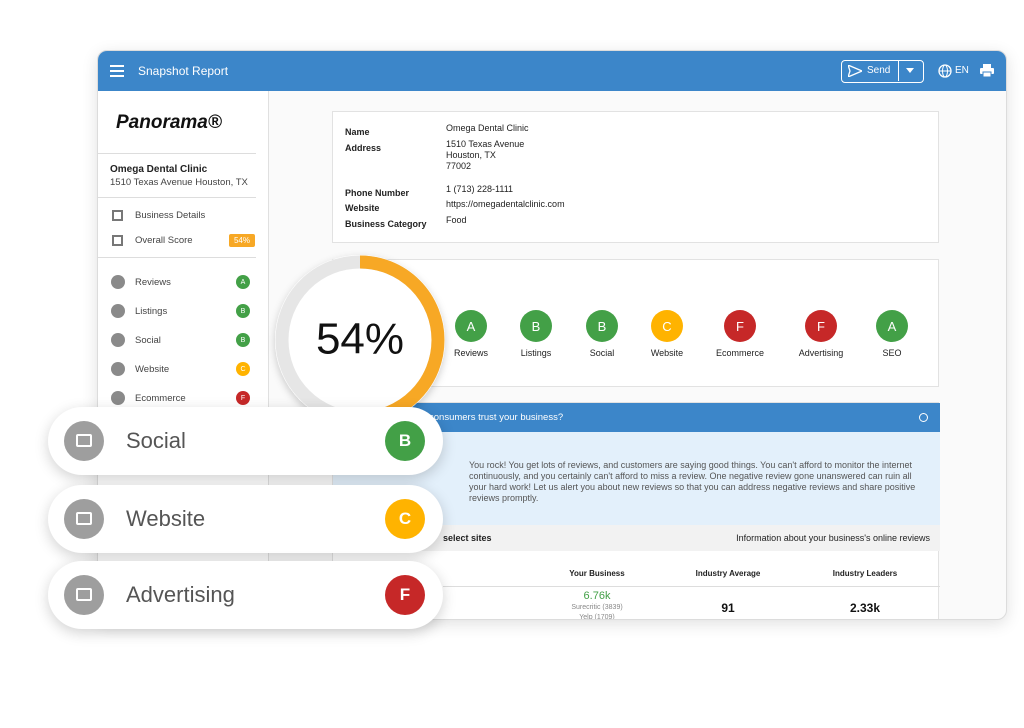  I want to click on section-label: Website, so click(152, 369).